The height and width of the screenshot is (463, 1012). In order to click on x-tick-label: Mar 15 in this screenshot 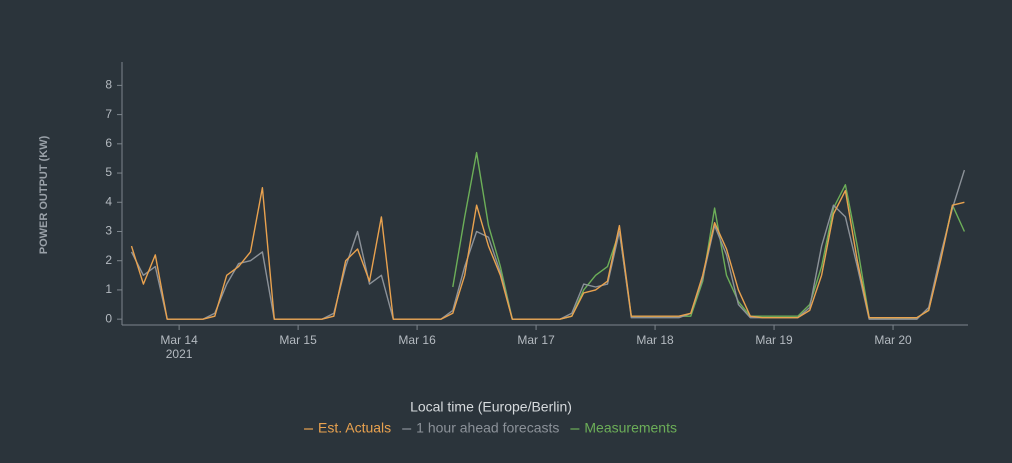, I will do `click(298, 340)`.